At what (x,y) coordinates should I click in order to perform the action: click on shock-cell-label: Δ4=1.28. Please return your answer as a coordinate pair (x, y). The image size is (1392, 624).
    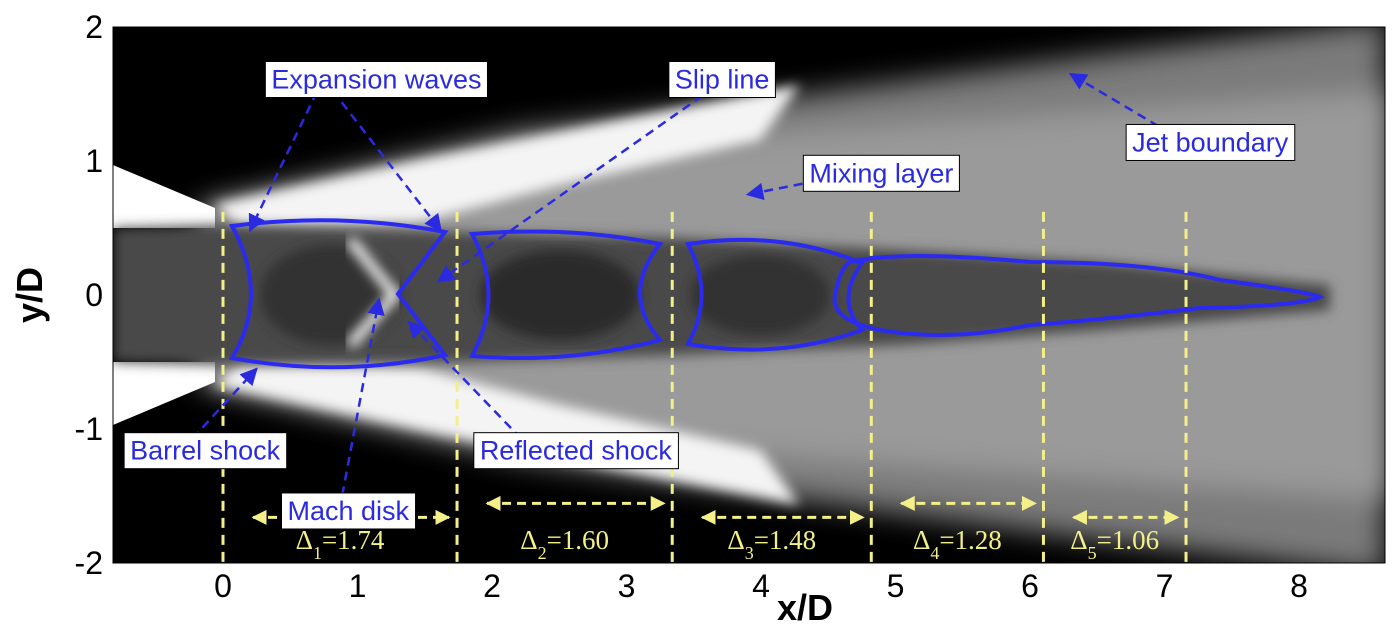
    Looking at the image, I should click on (957, 544).